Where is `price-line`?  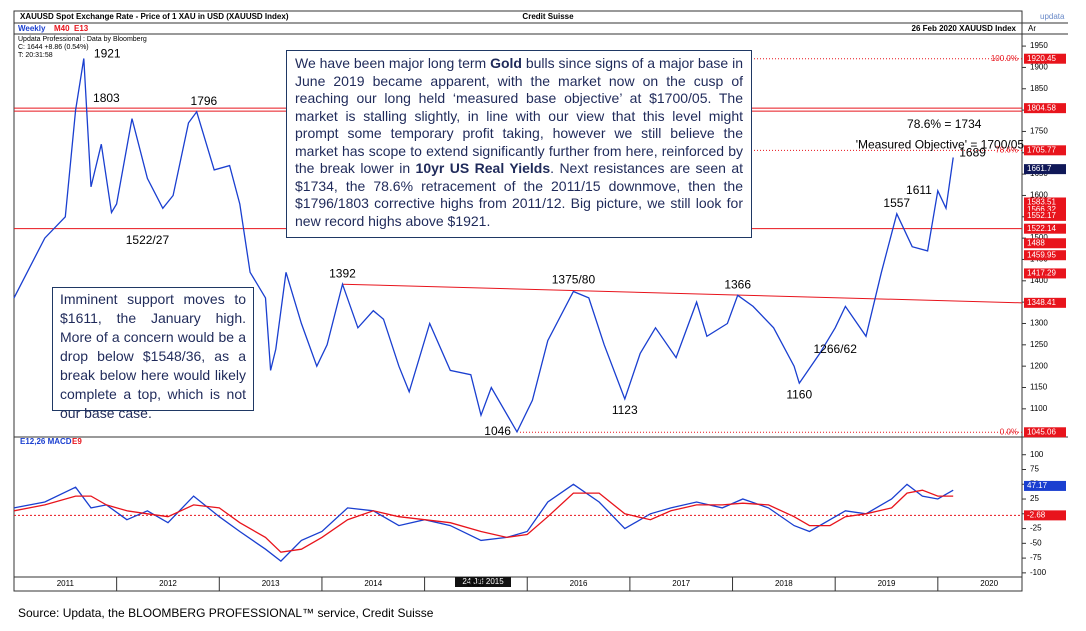
price-line is located at coordinates (483, 521).